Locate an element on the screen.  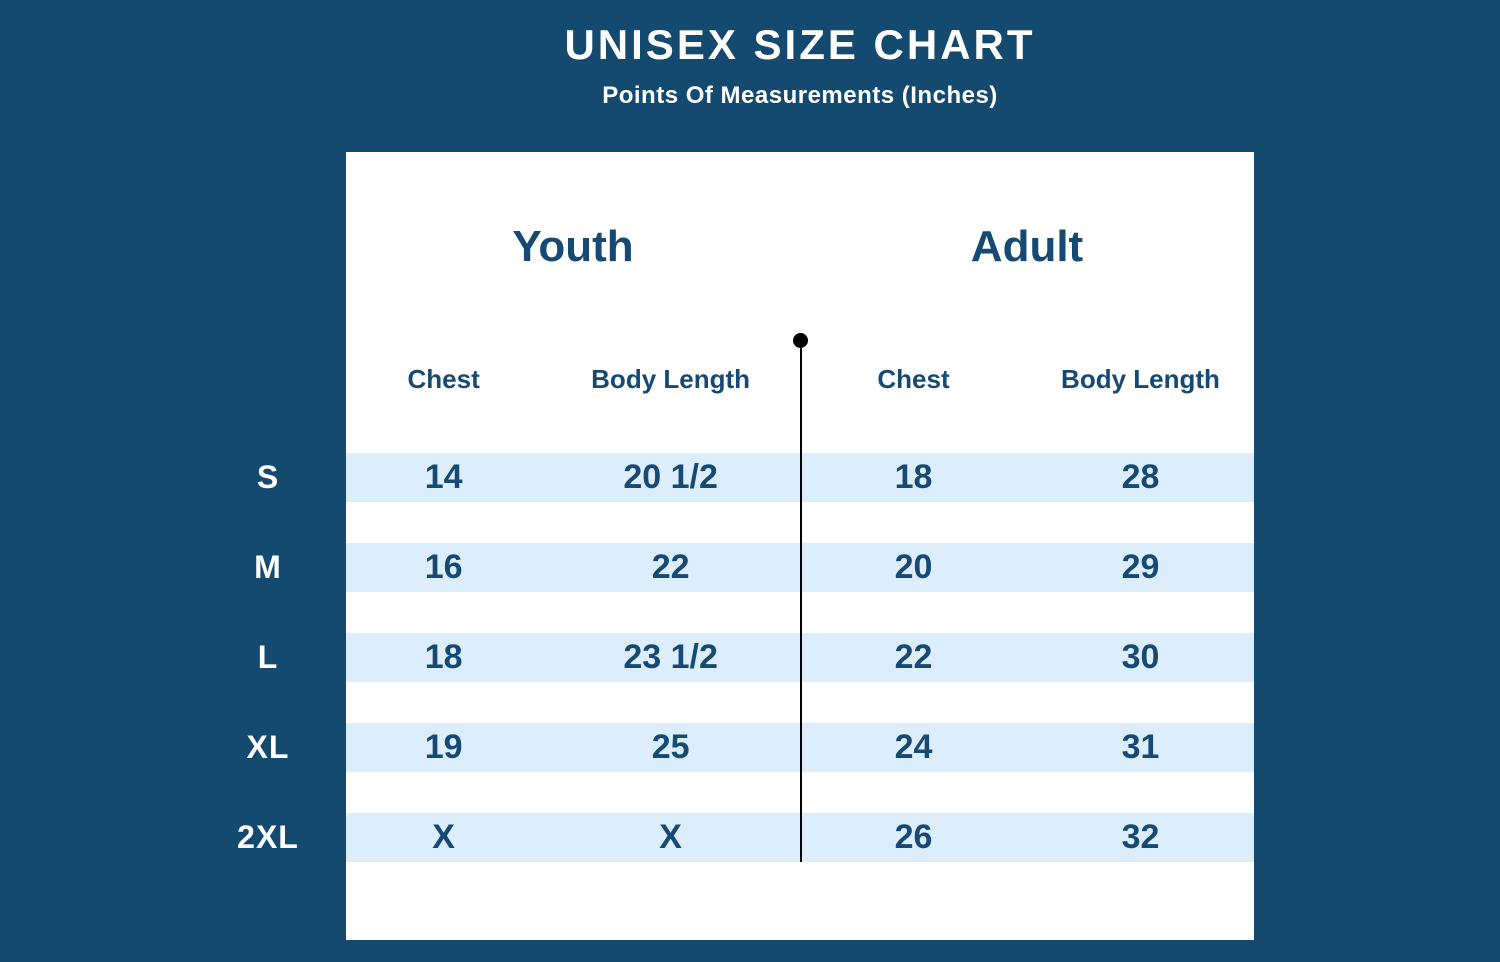
cell-l-youth-chest: 18 is located at coordinates (443, 657).